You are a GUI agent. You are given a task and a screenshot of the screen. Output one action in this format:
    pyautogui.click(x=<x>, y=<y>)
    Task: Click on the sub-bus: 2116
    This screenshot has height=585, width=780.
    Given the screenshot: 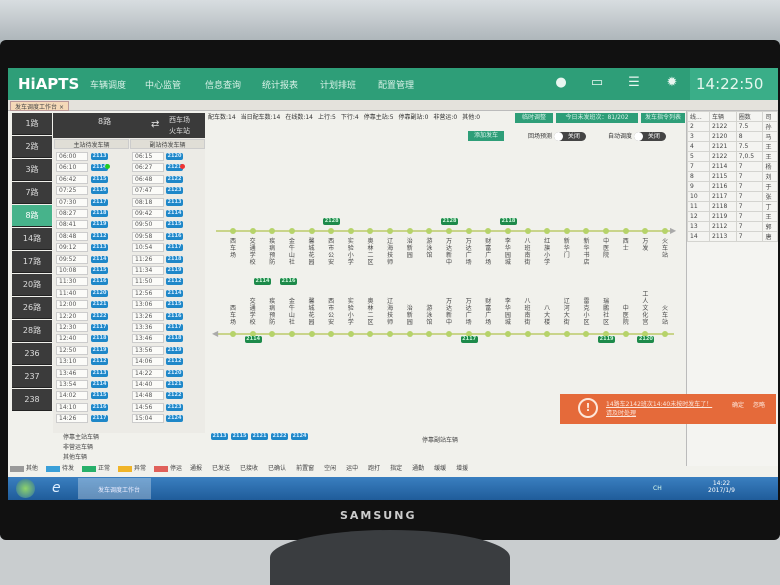 What is the action you would take?
    pyautogui.click(x=174, y=236)
    